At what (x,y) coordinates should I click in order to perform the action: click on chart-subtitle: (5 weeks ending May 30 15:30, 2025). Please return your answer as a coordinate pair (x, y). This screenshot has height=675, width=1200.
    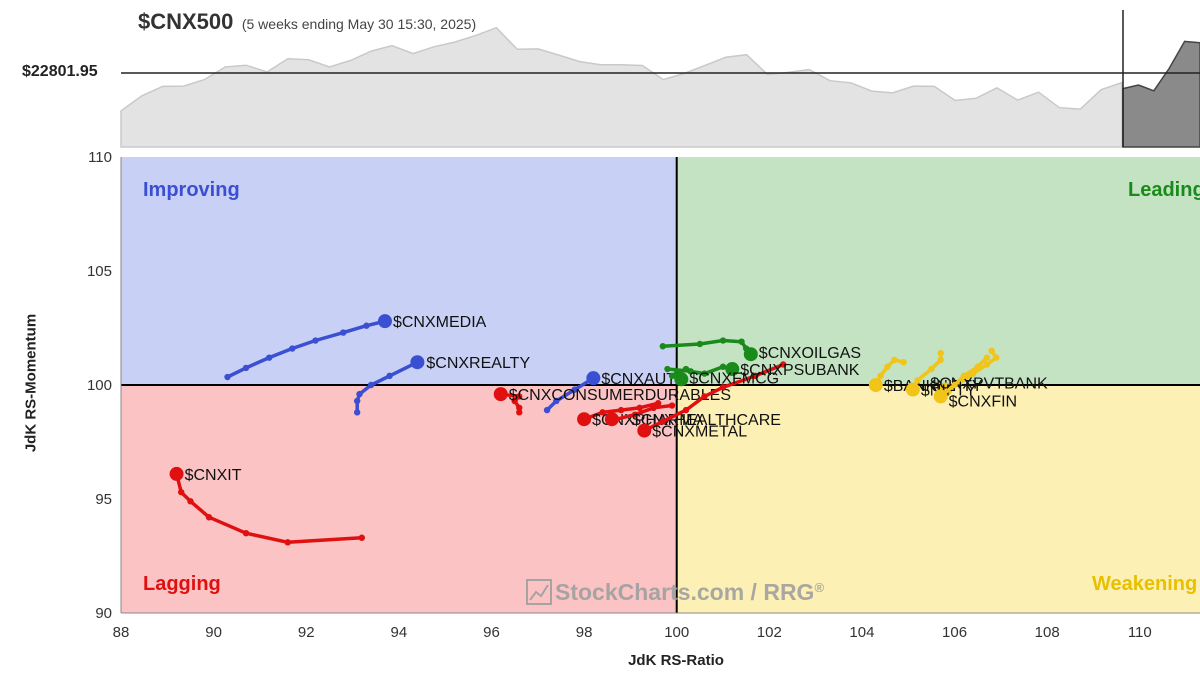
    Looking at the image, I should click on (359, 24).